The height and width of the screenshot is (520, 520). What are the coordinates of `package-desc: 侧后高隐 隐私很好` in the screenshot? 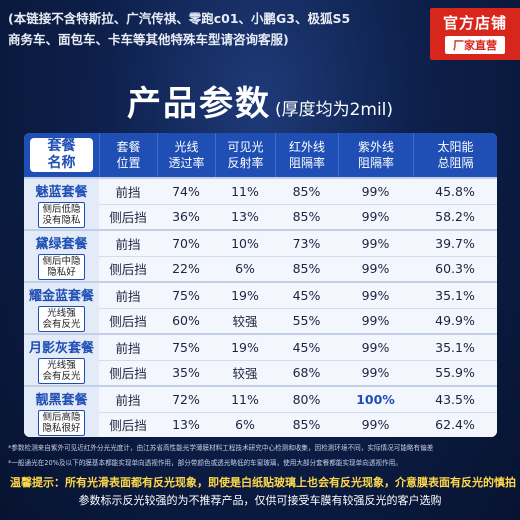 It's located at (61, 422).